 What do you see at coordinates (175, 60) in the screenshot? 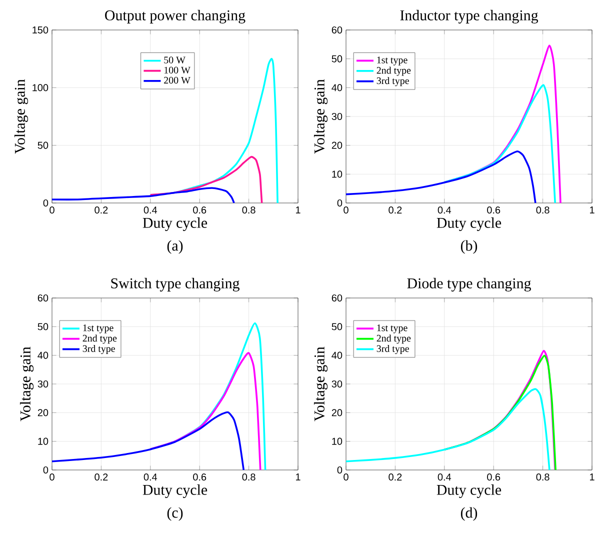
I see `legend-label: 50 W` at bounding box center [175, 60].